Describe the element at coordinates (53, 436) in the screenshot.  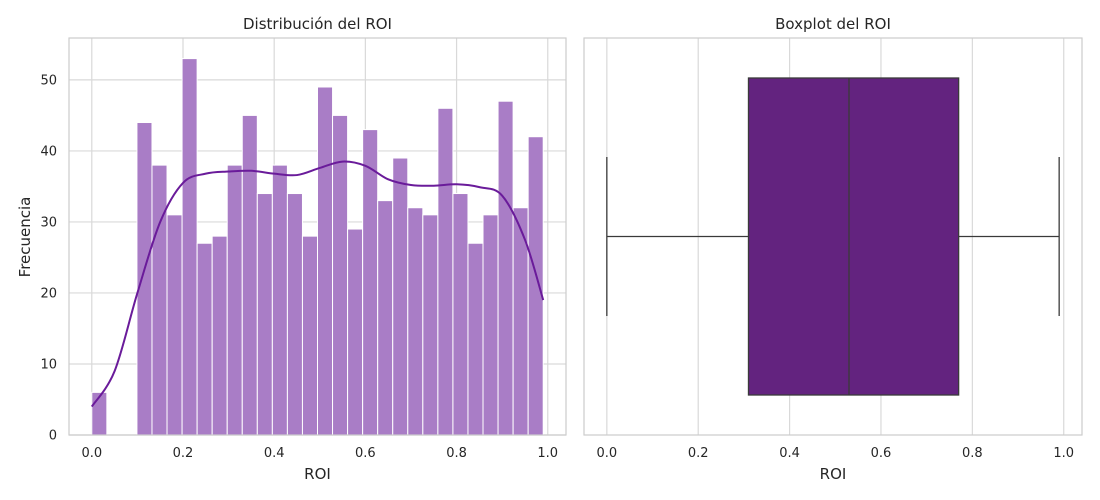
I see `y-tick-label: 0` at that location.